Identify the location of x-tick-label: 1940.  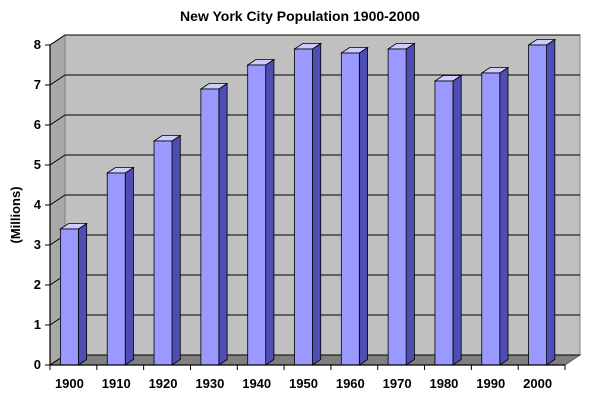
(256, 383).